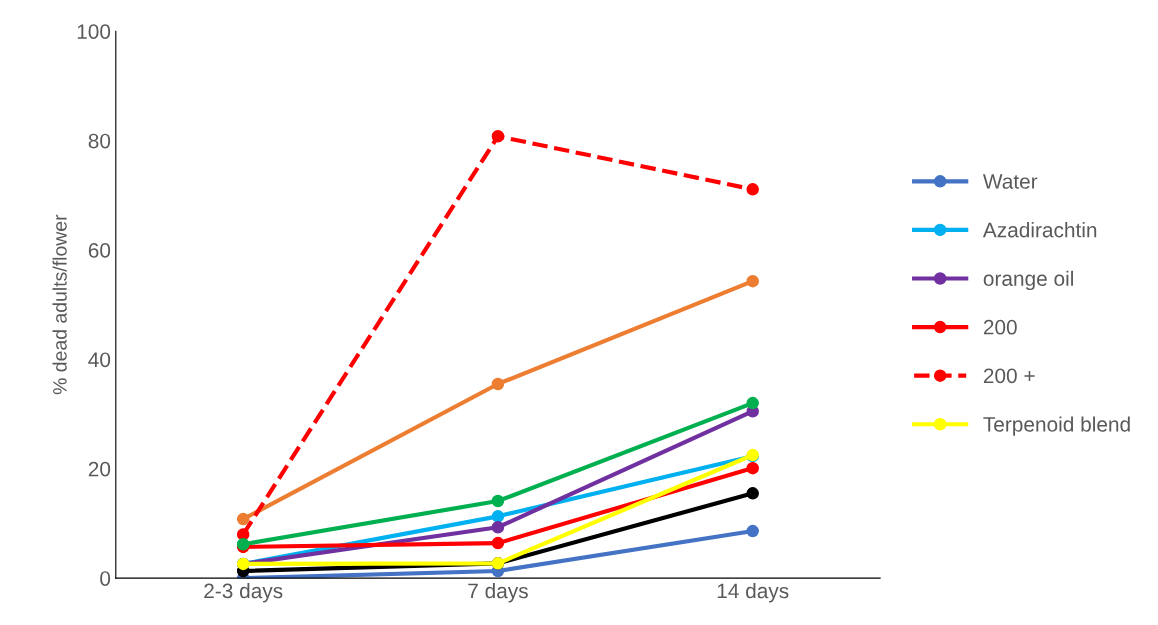  Describe the element at coordinates (1056, 426) in the screenshot. I see `legend-label: Terpenoid blend` at that location.